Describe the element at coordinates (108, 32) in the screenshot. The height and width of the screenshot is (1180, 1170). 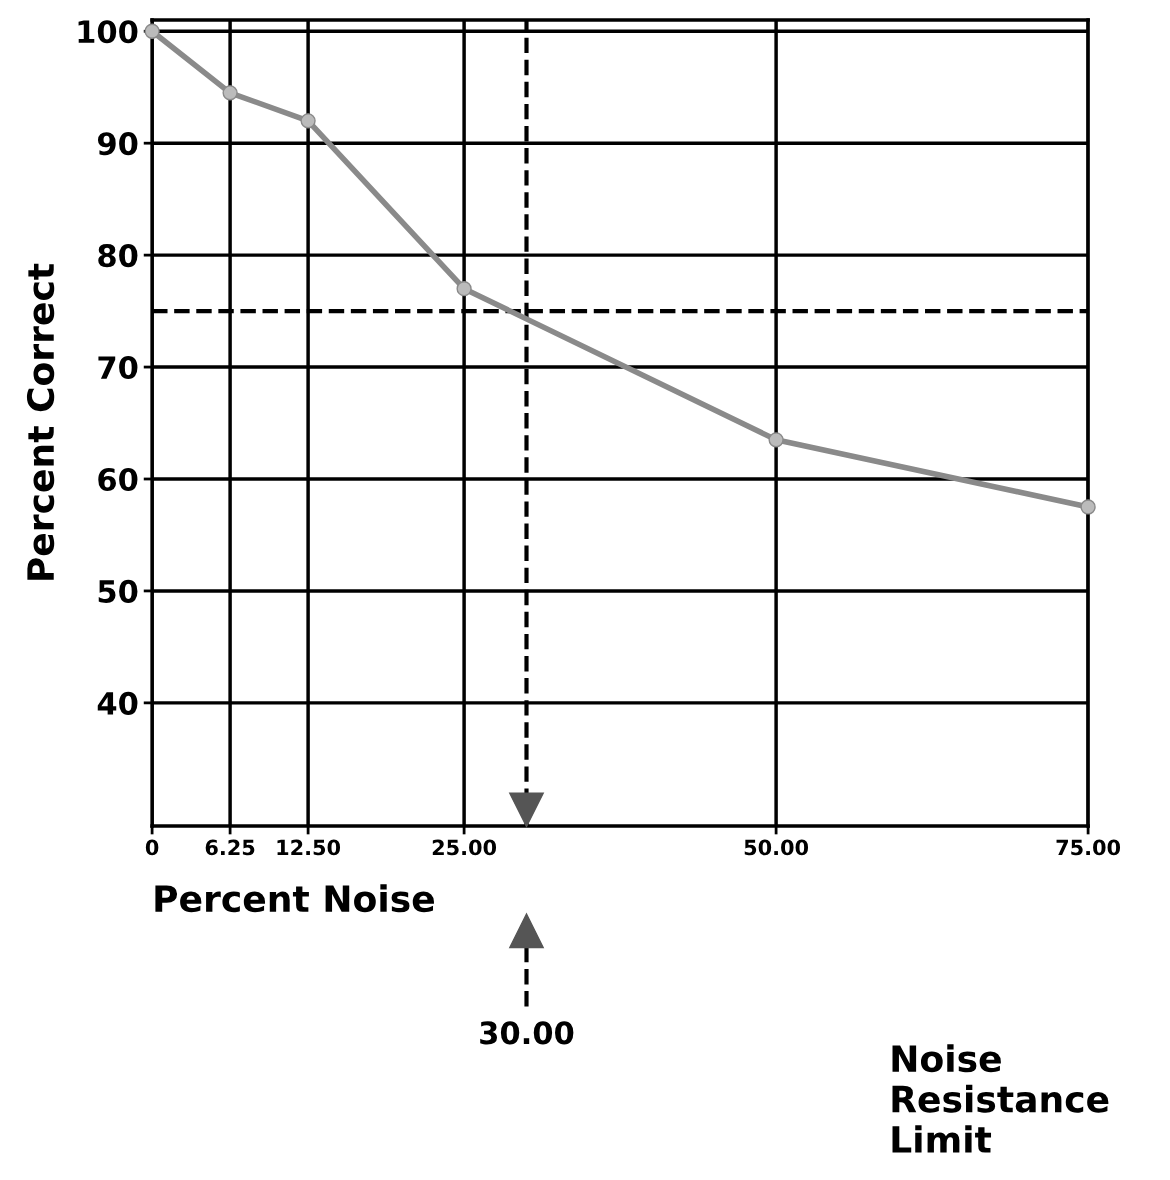
I see `y-tick-label: 100` at that location.